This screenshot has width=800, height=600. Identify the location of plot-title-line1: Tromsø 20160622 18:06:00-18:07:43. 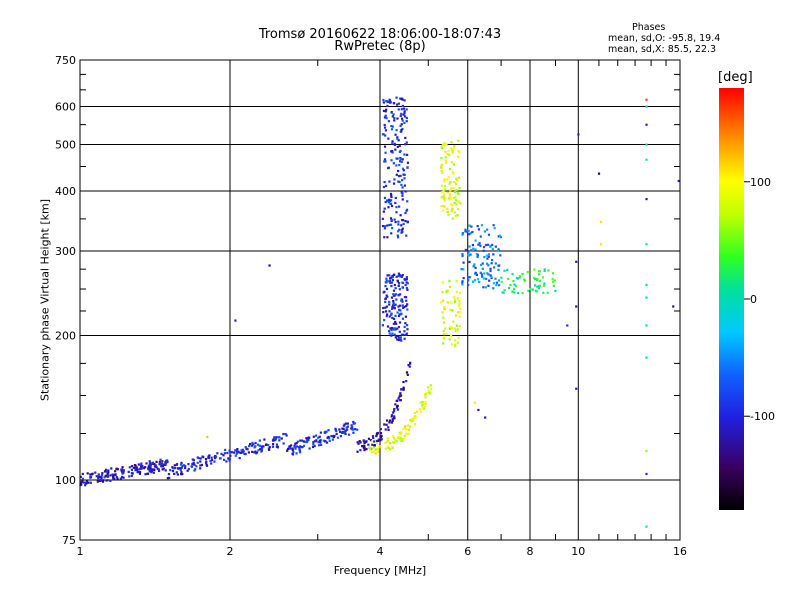
(380, 34).